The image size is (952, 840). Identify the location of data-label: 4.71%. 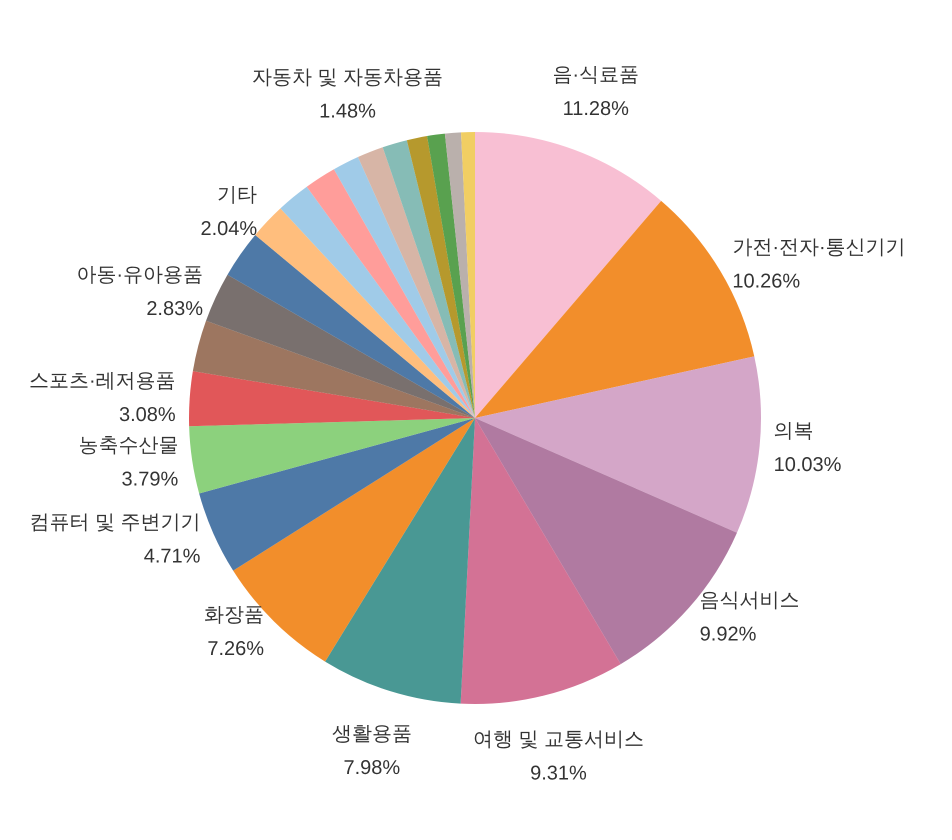
(172, 556).